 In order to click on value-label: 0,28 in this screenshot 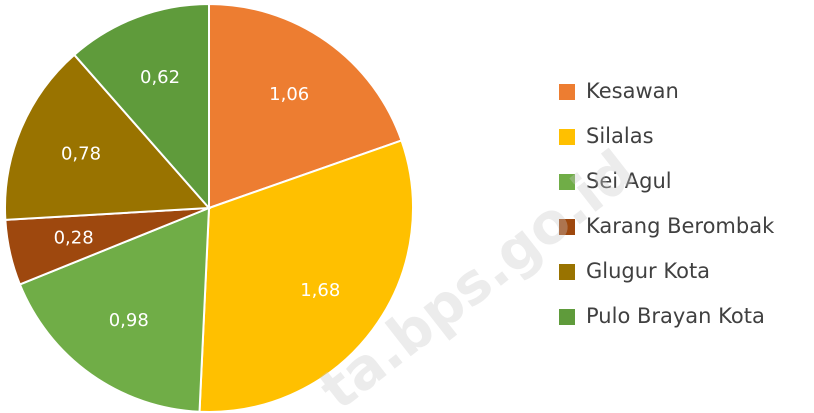, I will do `click(74, 237)`.